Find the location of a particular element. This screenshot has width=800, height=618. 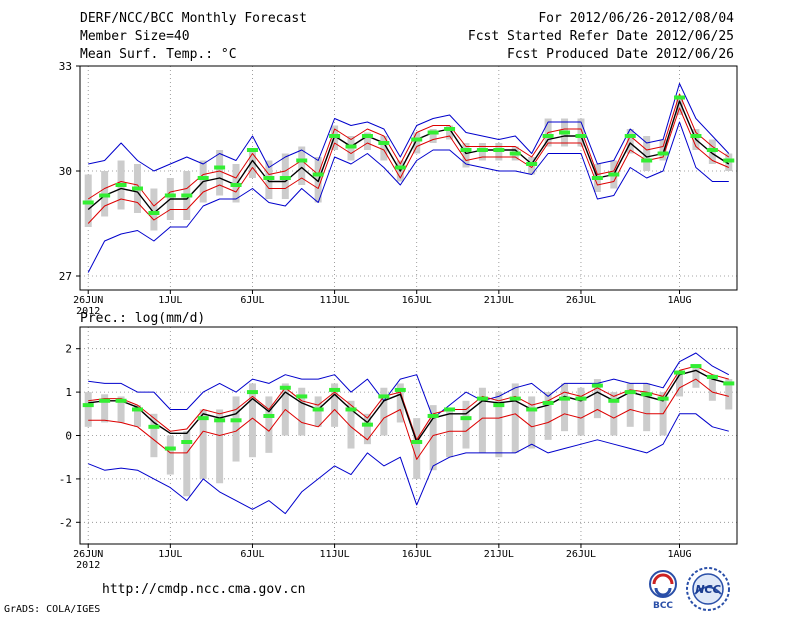

panel2-upper-band-line is located at coordinates (408, 403).